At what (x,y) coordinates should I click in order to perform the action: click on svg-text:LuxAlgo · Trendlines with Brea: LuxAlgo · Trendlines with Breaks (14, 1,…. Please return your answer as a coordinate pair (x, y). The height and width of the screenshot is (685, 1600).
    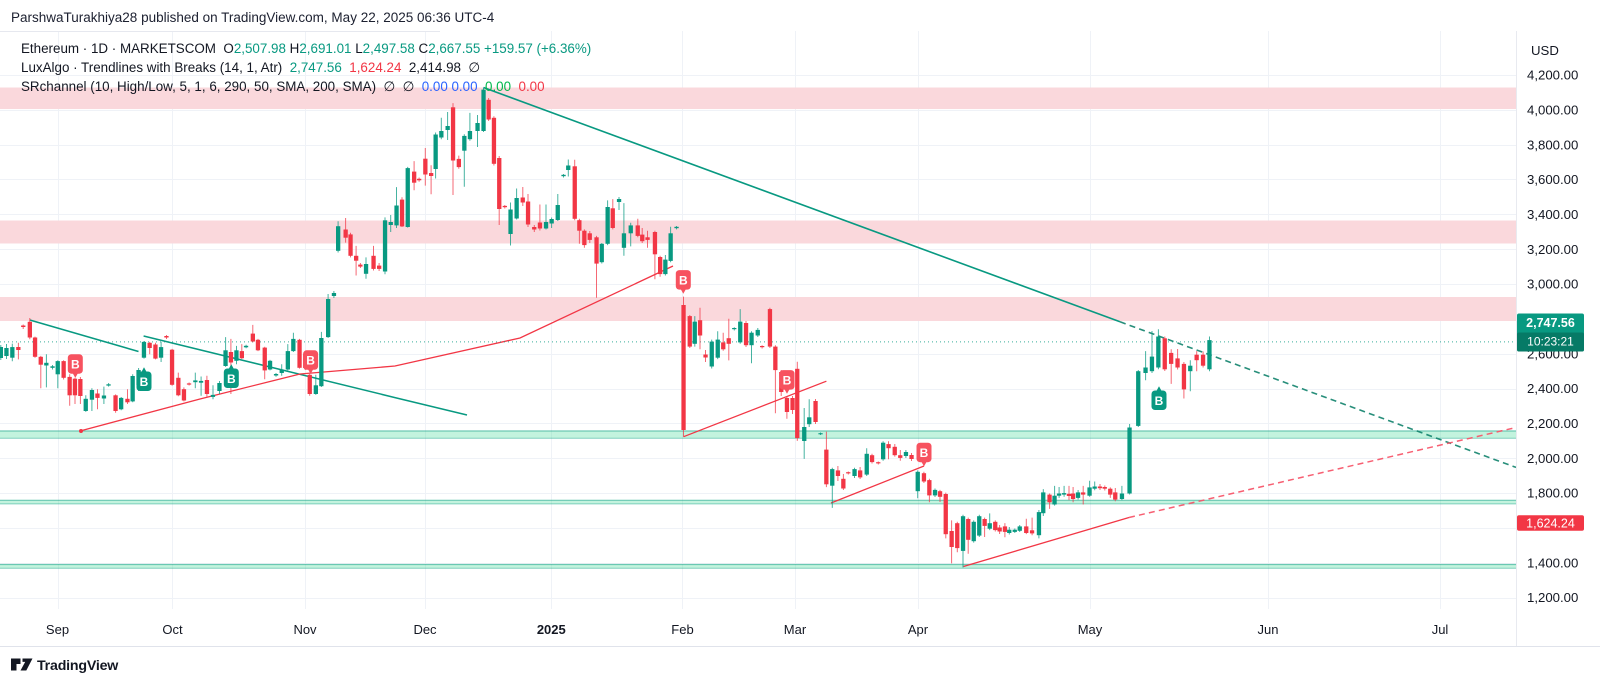
    Looking at the image, I should click on (250, 67).